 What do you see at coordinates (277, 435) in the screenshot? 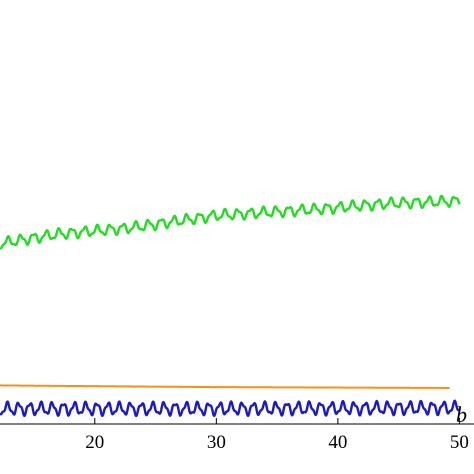
I see `x-ticks: 20 30 40 50` at bounding box center [277, 435].